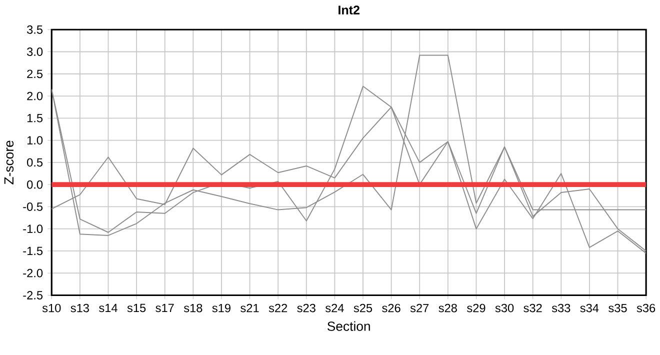 The height and width of the screenshot is (355, 660). What do you see at coordinates (33, 206) in the screenshot?
I see `y-tick-label: -0.5` at bounding box center [33, 206].